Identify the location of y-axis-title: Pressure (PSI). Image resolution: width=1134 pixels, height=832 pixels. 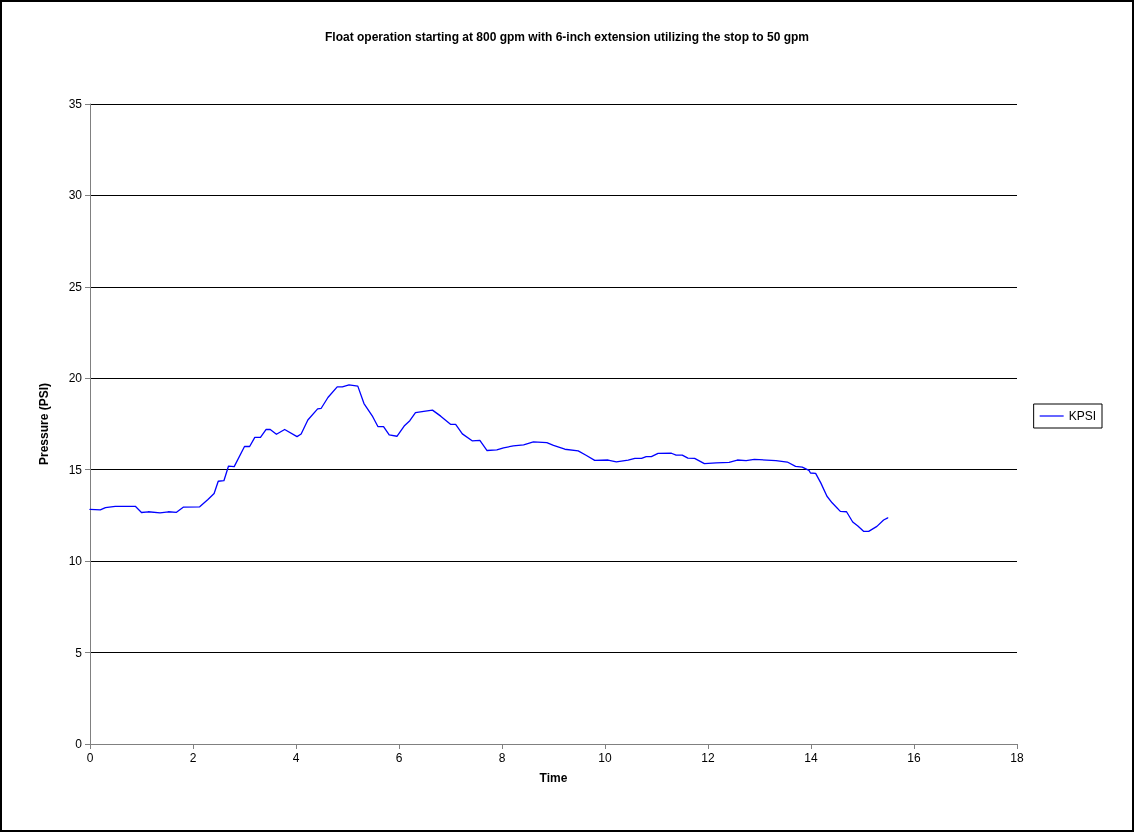
(44, 424).